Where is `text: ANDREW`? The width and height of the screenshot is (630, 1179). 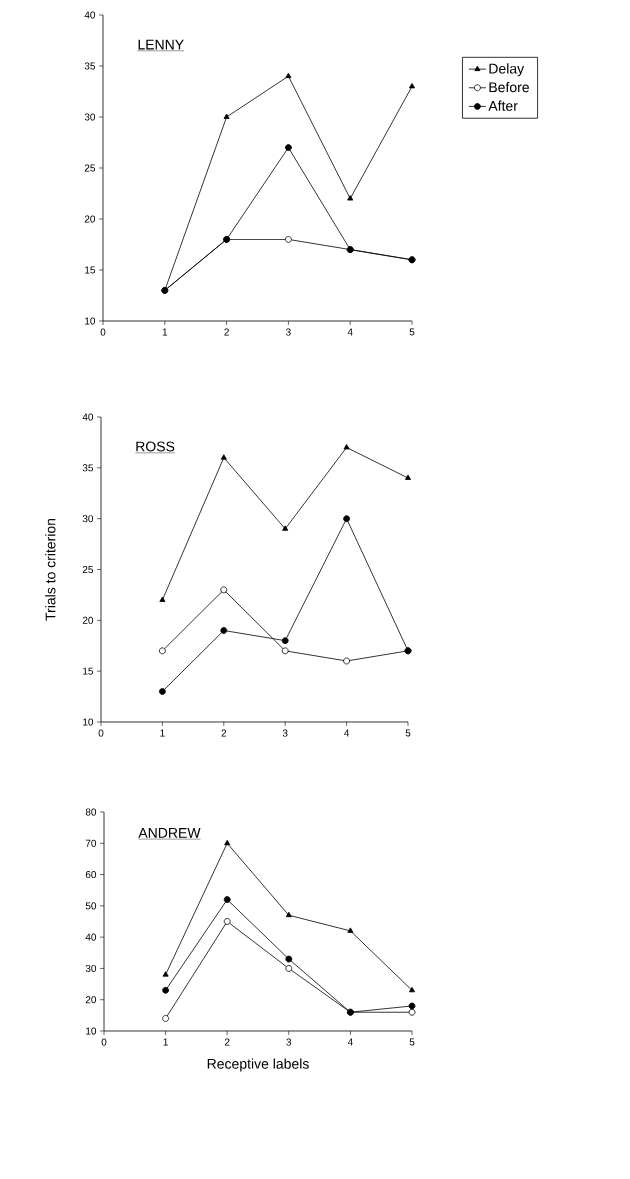
text: ANDREW is located at coordinates (169, 833).